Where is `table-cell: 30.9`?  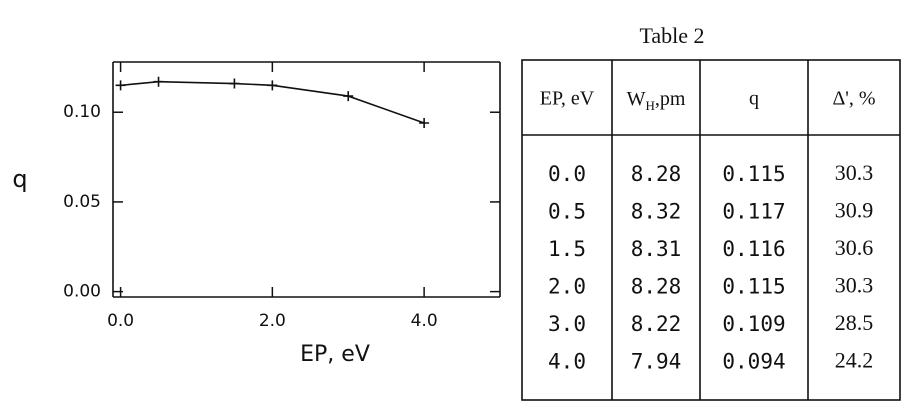 table-cell: 30.9 is located at coordinates (854, 210).